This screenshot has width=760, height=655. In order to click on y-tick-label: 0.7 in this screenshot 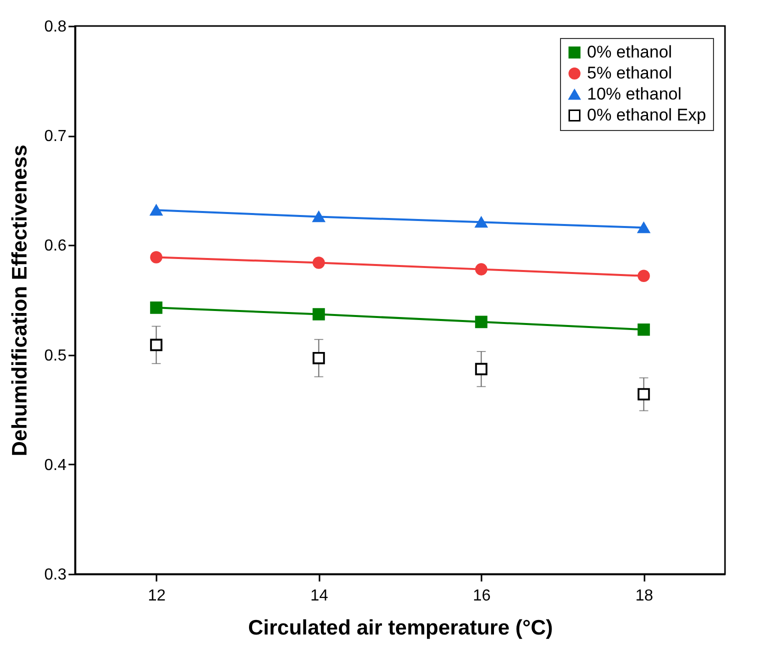, I will do `click(55, 137)`.